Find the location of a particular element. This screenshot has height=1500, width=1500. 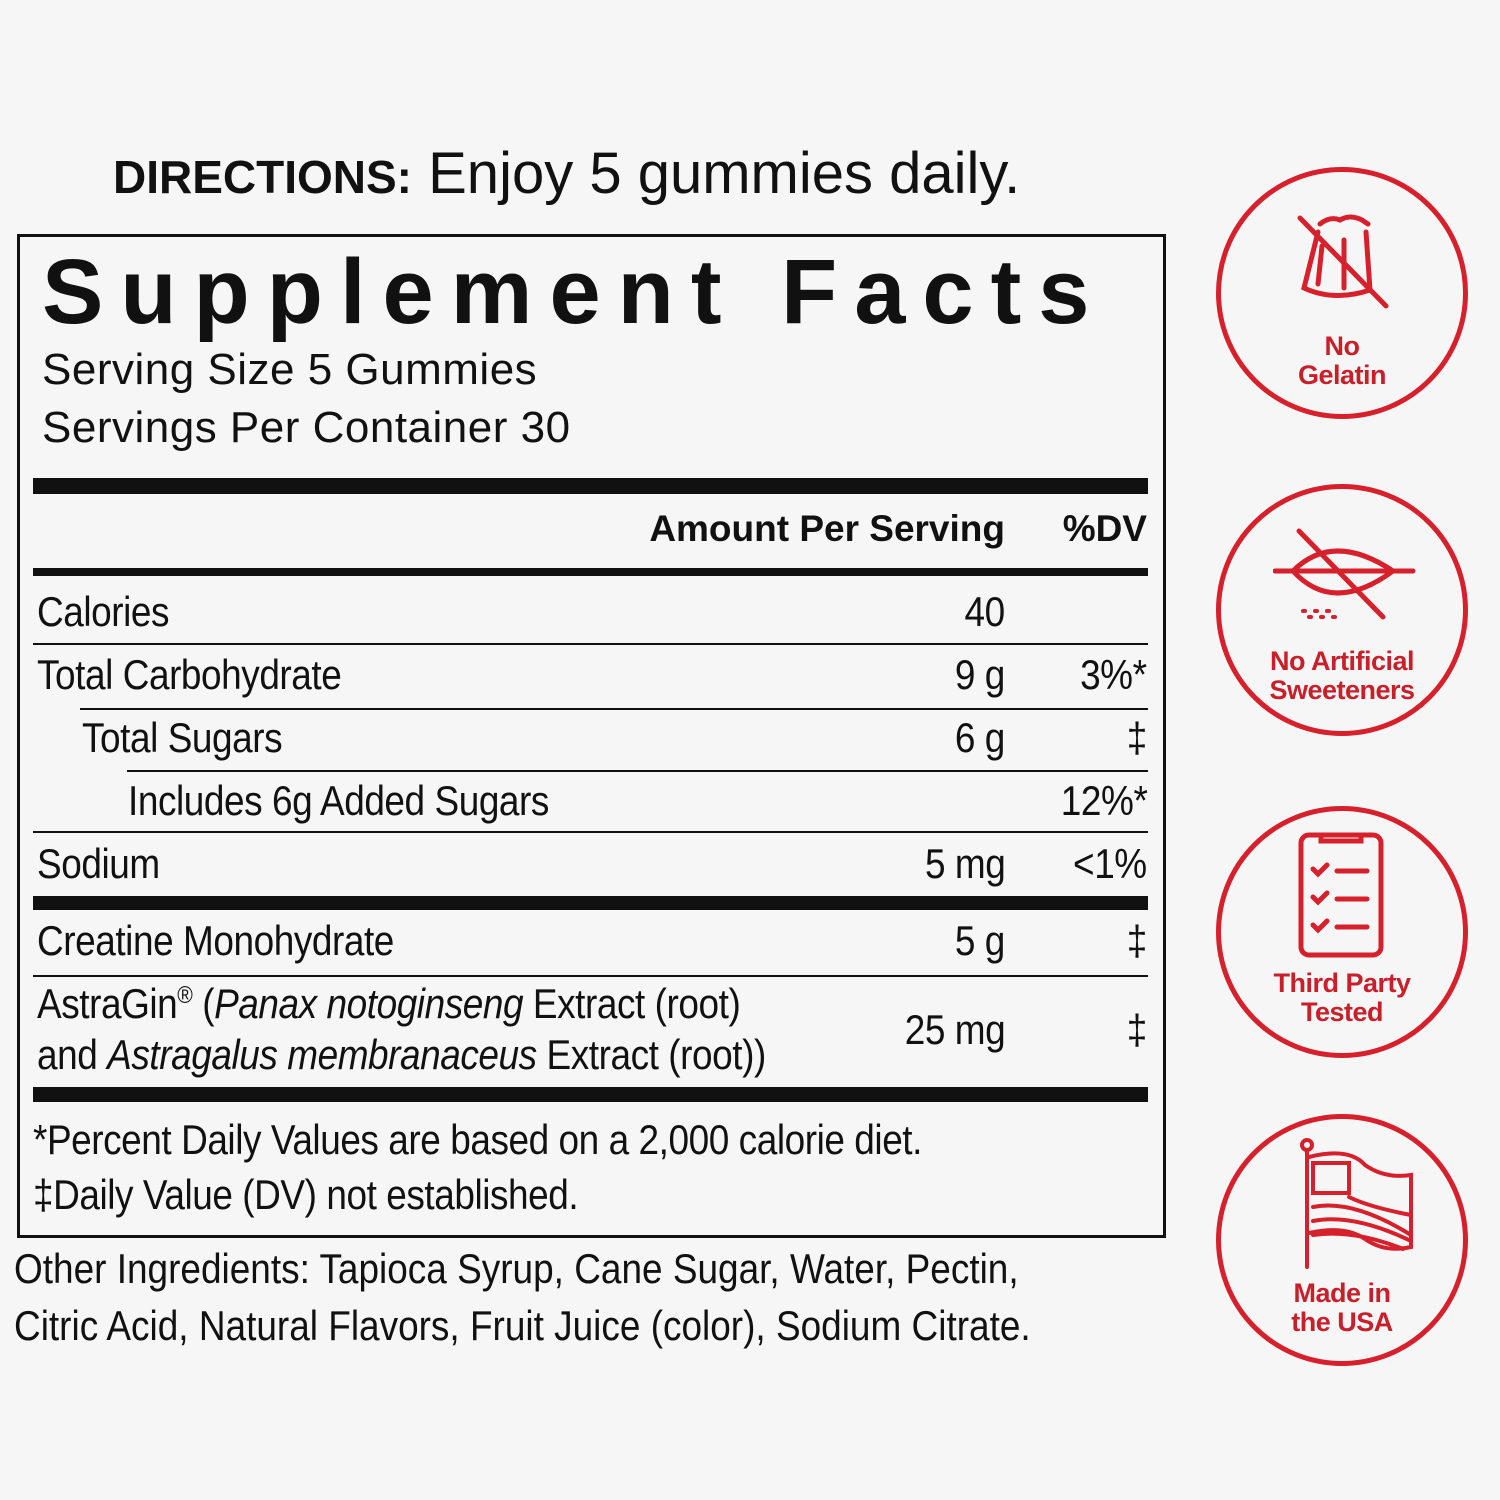

directions: DIRECTIONS: Enjoy 5 gummies daily. is located at coordinates (566, 173).